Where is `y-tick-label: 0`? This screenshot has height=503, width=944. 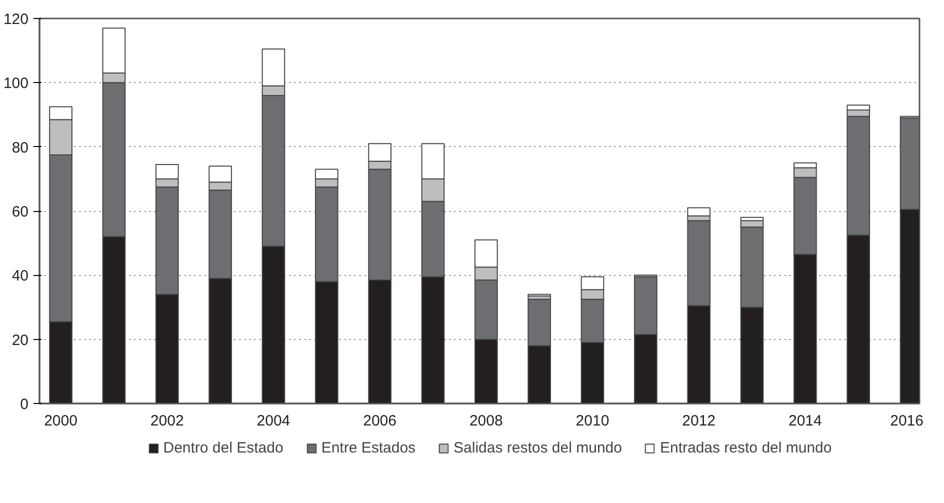
y-tick-label: 0 is located at coordinates (24, 404).